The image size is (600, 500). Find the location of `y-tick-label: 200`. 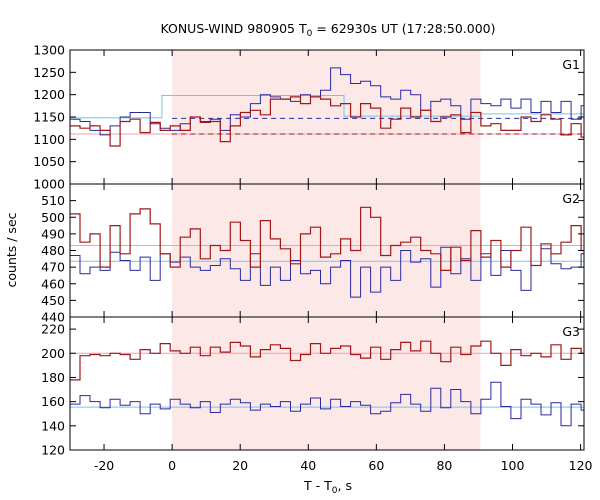

y-tick-label: 200 is located at coordinates (53, 353).